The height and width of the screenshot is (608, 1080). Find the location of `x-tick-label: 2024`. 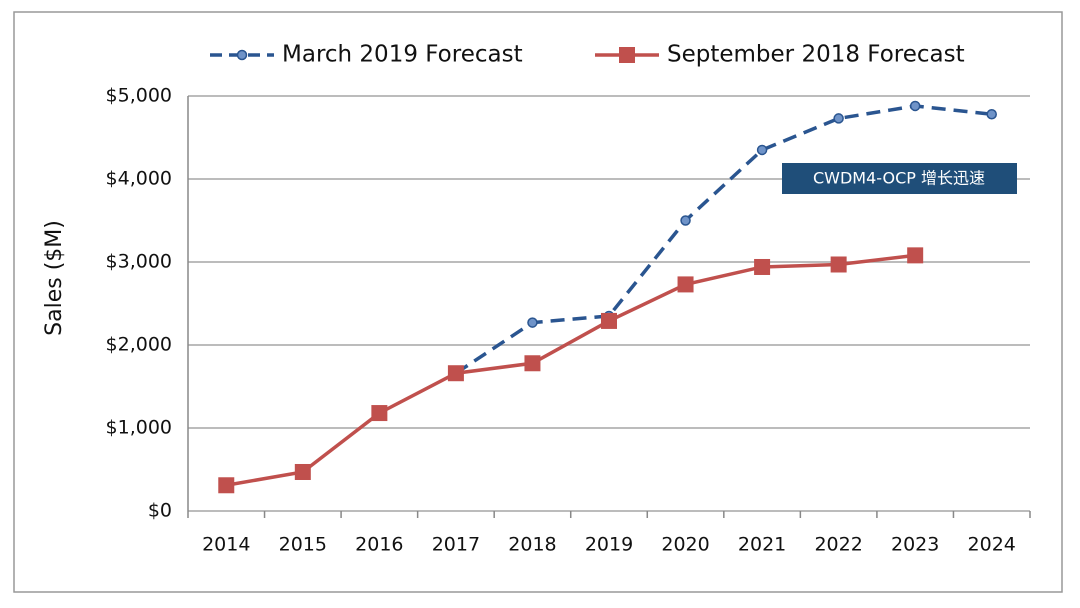

x-tick-label: 2024 is located at coordinates (992, 545).